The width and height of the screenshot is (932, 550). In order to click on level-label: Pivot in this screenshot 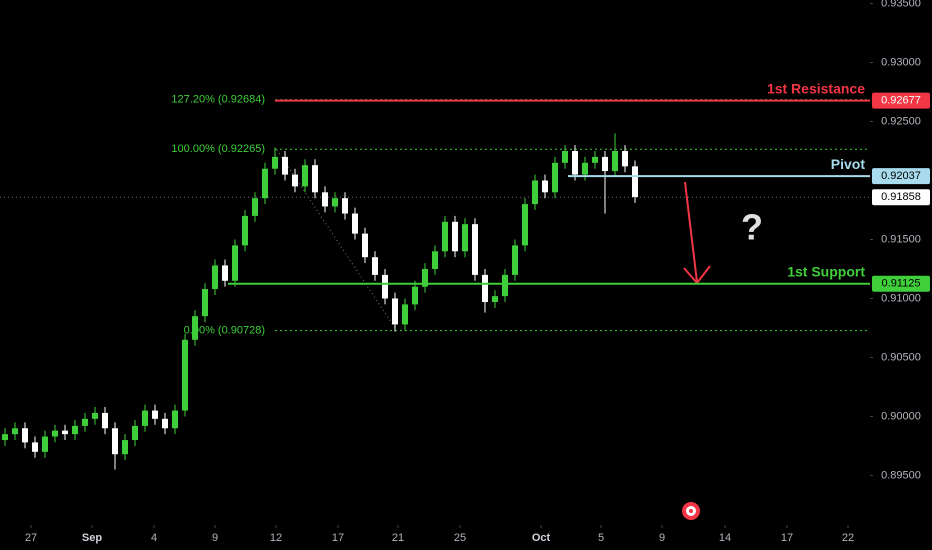, I will do `click(848, 164)`.